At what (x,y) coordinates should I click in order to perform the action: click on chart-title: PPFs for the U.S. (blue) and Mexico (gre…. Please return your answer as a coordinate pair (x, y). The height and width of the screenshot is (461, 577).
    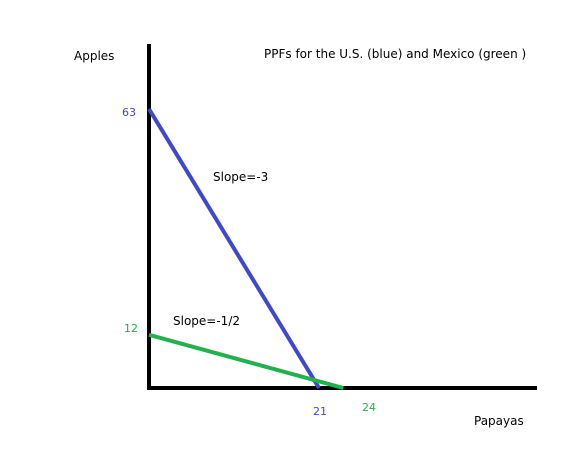
    Looking at the image, I should click on (395, 54).